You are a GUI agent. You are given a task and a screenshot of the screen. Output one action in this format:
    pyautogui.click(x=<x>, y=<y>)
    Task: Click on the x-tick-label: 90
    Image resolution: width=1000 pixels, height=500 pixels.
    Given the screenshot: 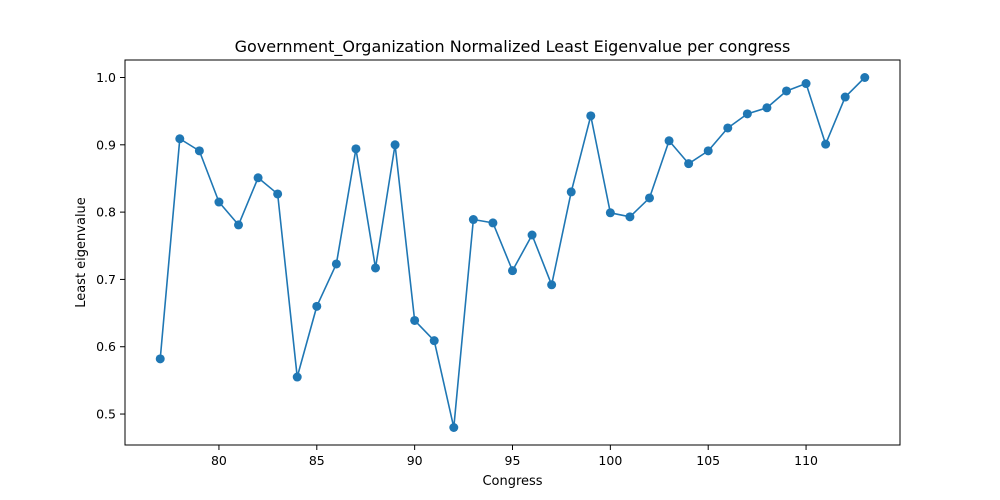 What is the action you would take?
    pyautogui.click(x=415, y=460)
    